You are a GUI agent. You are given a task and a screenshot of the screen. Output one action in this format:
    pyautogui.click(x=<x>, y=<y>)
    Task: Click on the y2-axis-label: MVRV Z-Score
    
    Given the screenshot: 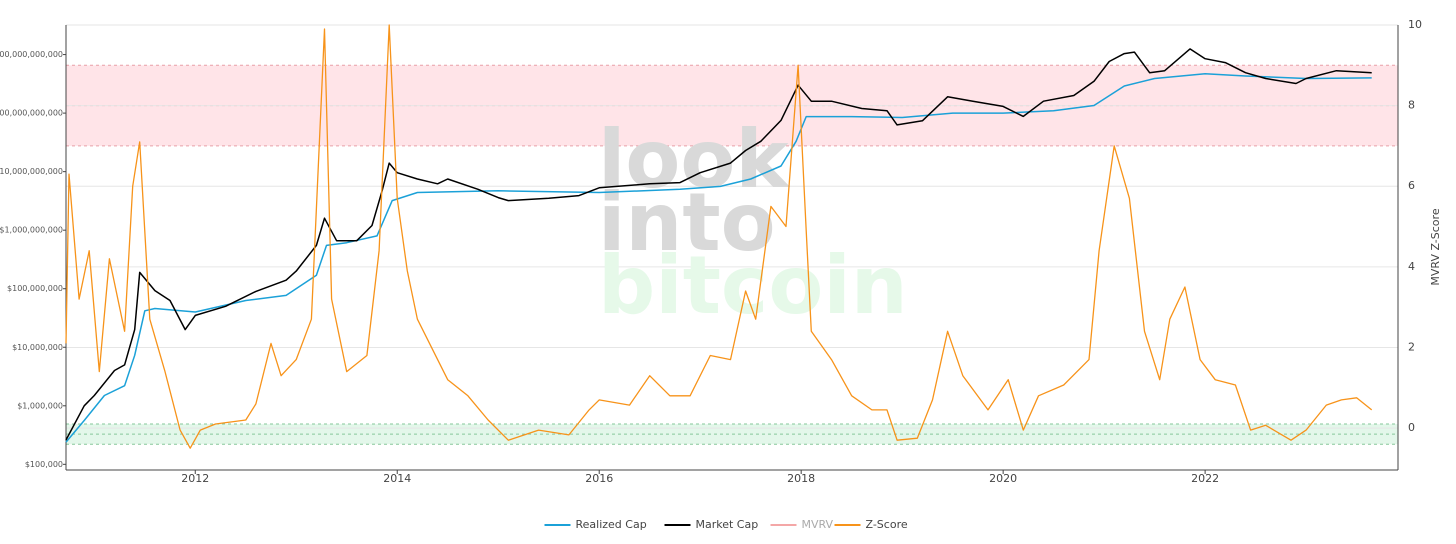 What is the action you would take?
    pyautogui.click(x=1435, y=246)
    